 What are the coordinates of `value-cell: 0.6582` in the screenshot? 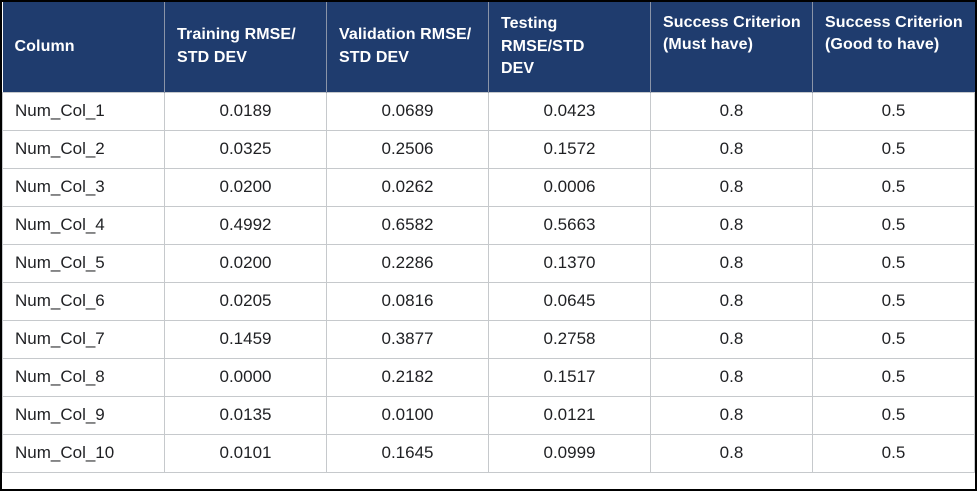 It's located at (407, 225).